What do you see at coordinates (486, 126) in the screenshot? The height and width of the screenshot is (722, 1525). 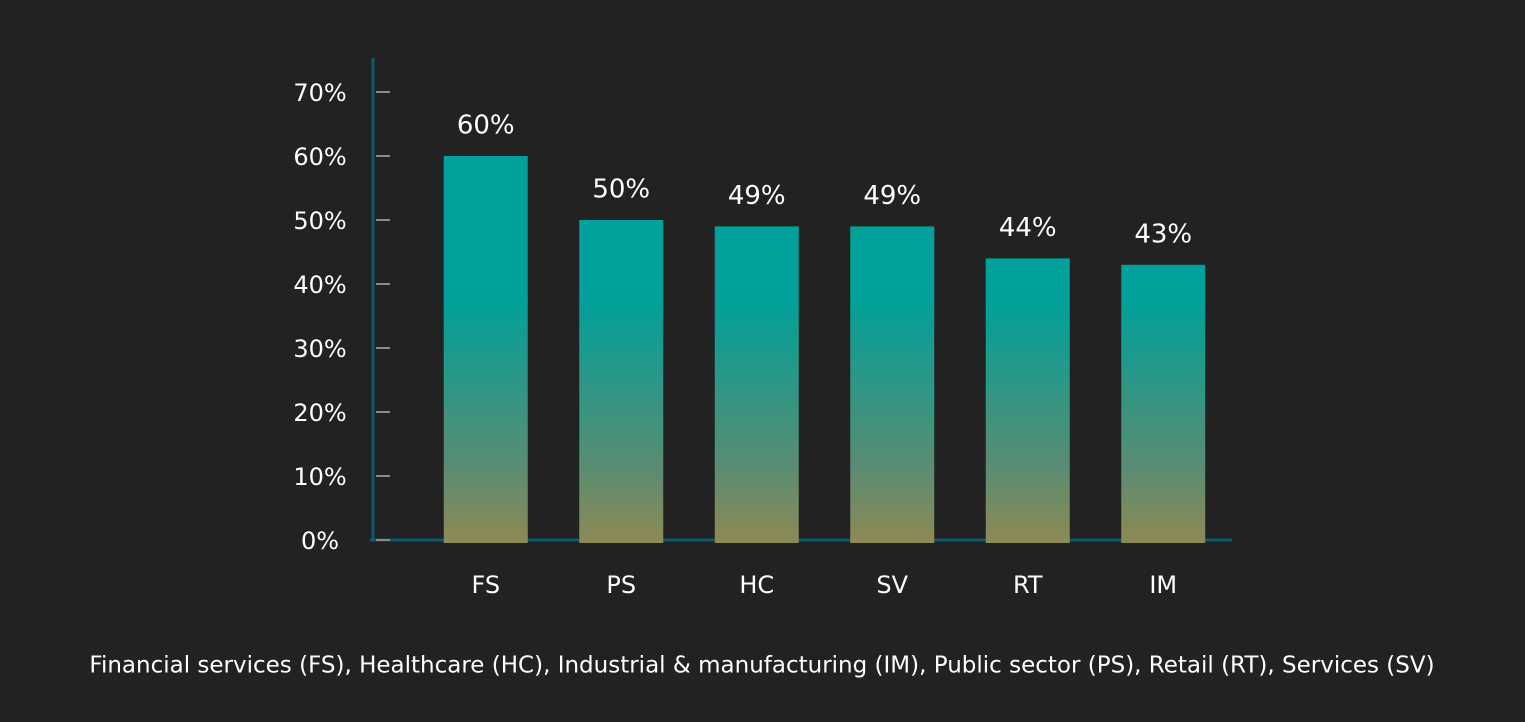 I see `value-label: 60%` at bounding box center [486, 126].